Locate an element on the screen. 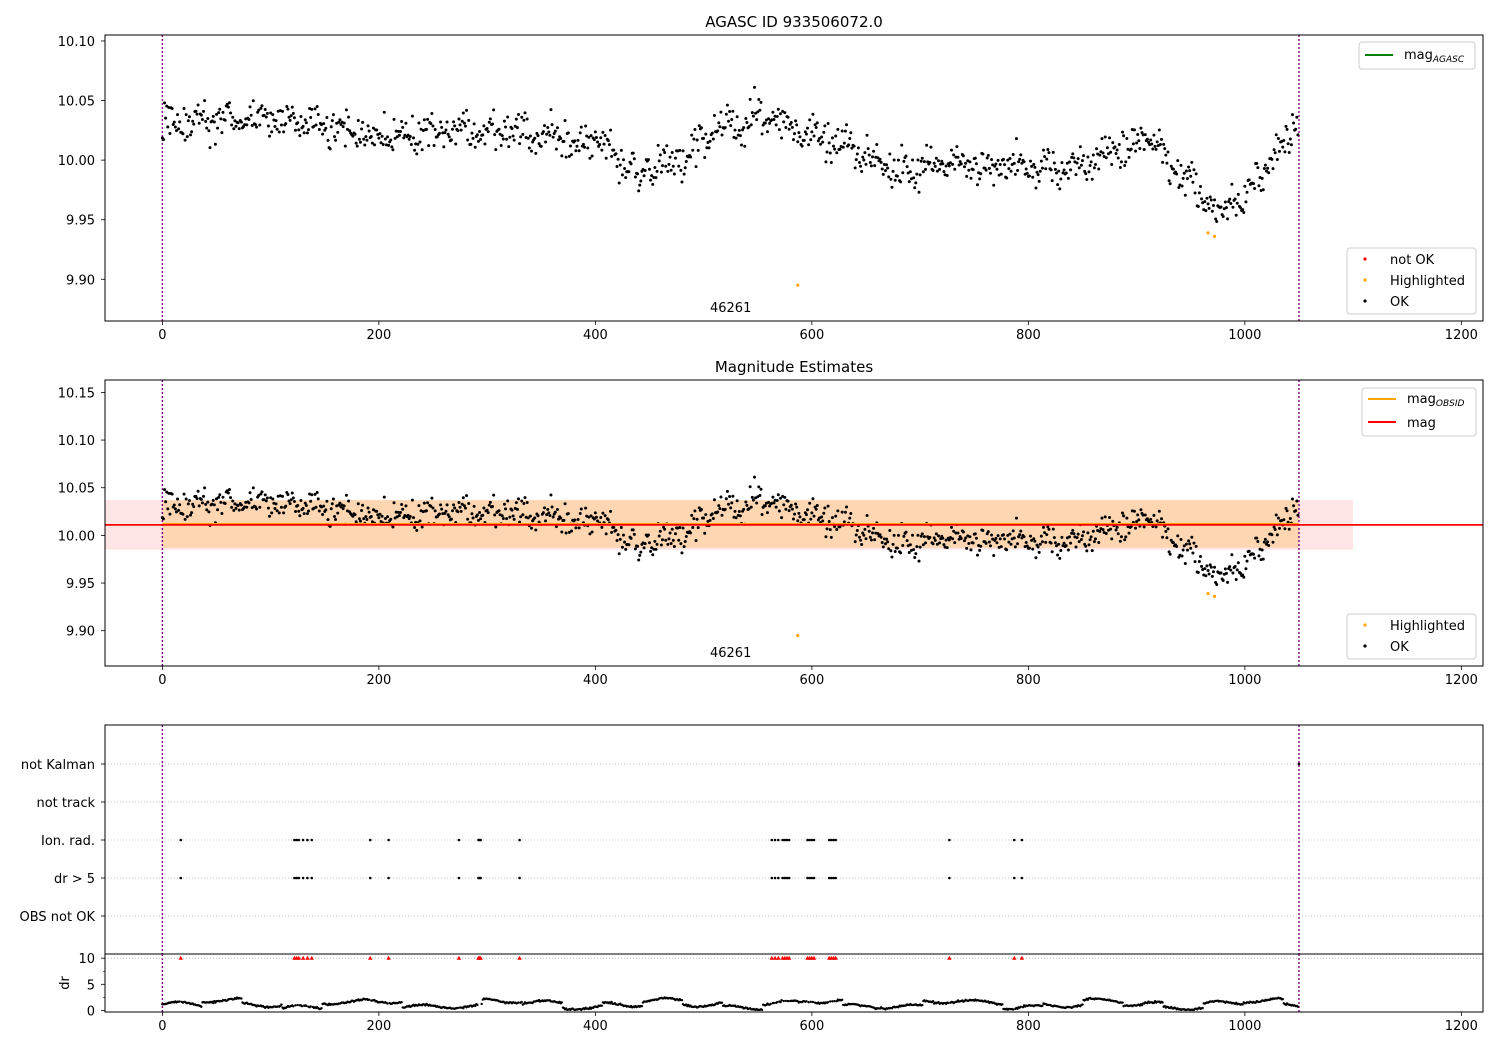 This screenshot has height=1050, width=1500. dr-clipped-marker is located at coordinates (298, 957).